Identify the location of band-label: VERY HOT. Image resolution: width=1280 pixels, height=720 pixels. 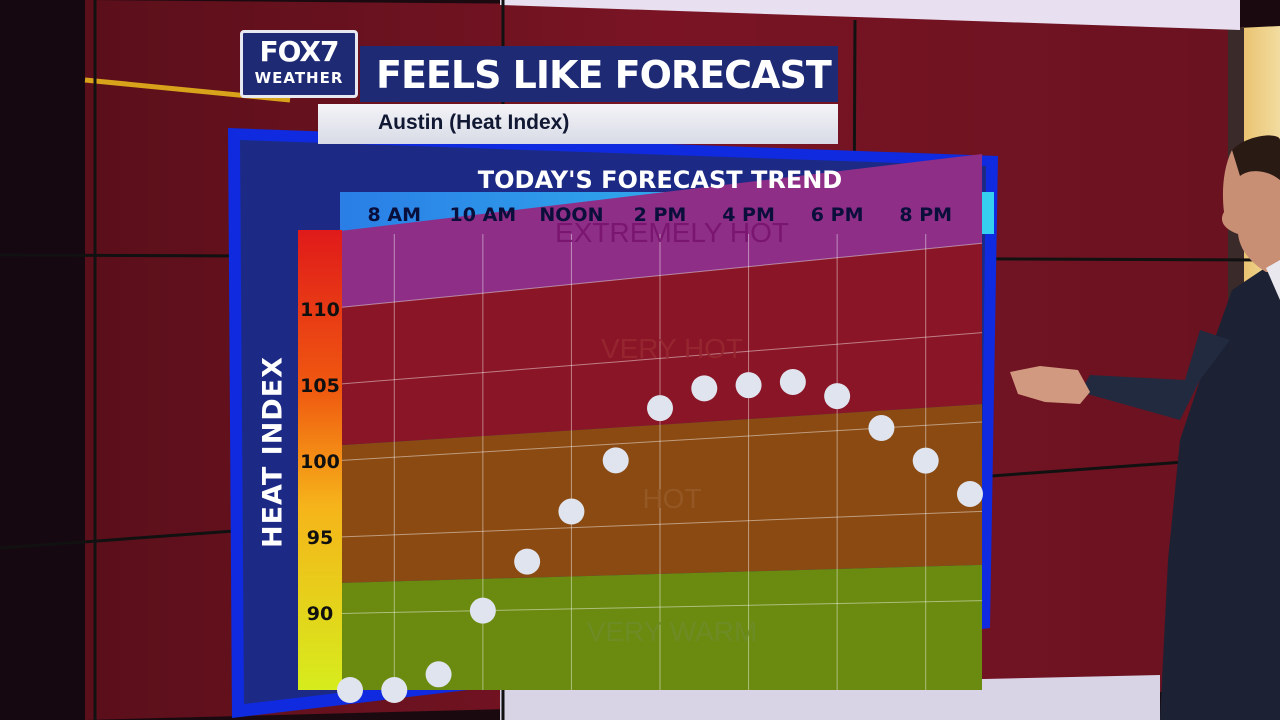
(672, 349).